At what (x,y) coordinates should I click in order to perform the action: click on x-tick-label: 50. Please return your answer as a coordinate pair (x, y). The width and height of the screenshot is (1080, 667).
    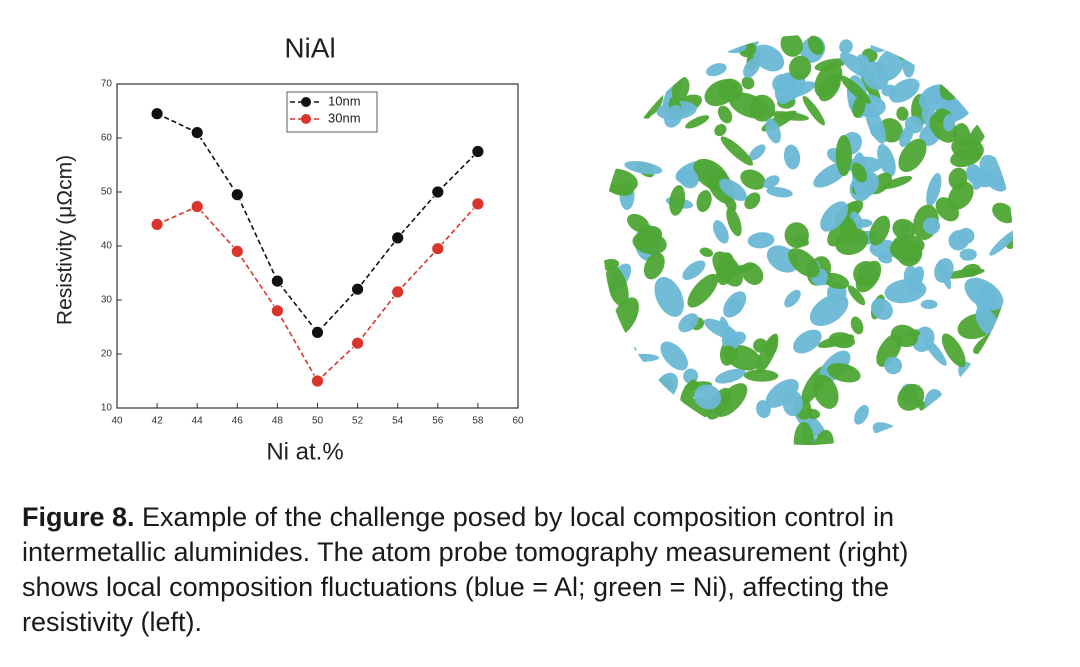
    Looking at the image, I should click on (318, 421).